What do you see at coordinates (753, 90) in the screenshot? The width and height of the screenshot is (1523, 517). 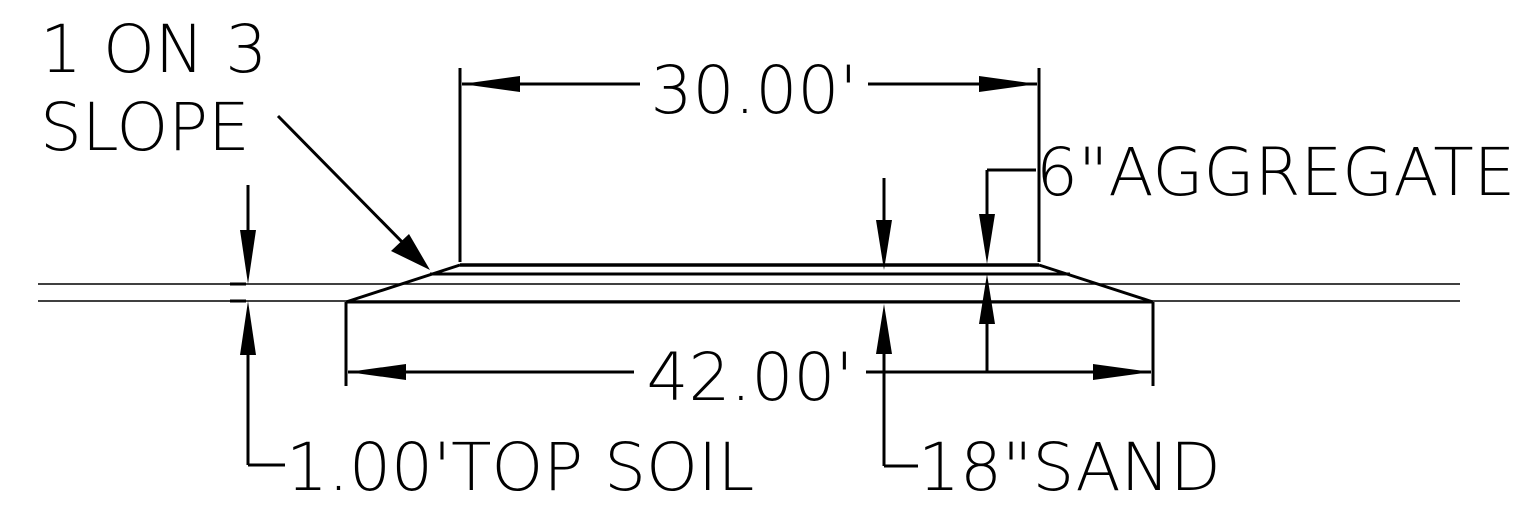 I see `top-width-label: 30.00'` at bounding box center [753, 90].